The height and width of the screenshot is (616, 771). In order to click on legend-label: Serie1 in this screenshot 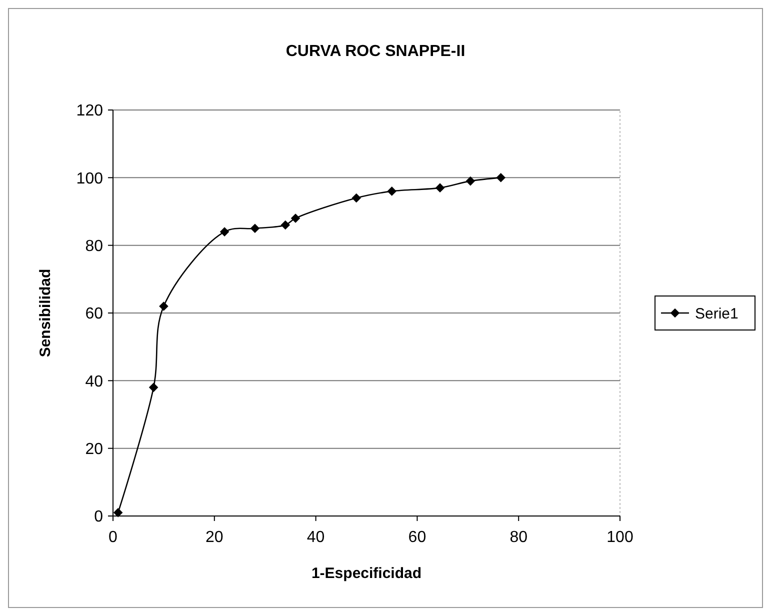, I will do `click(716, 313)`.